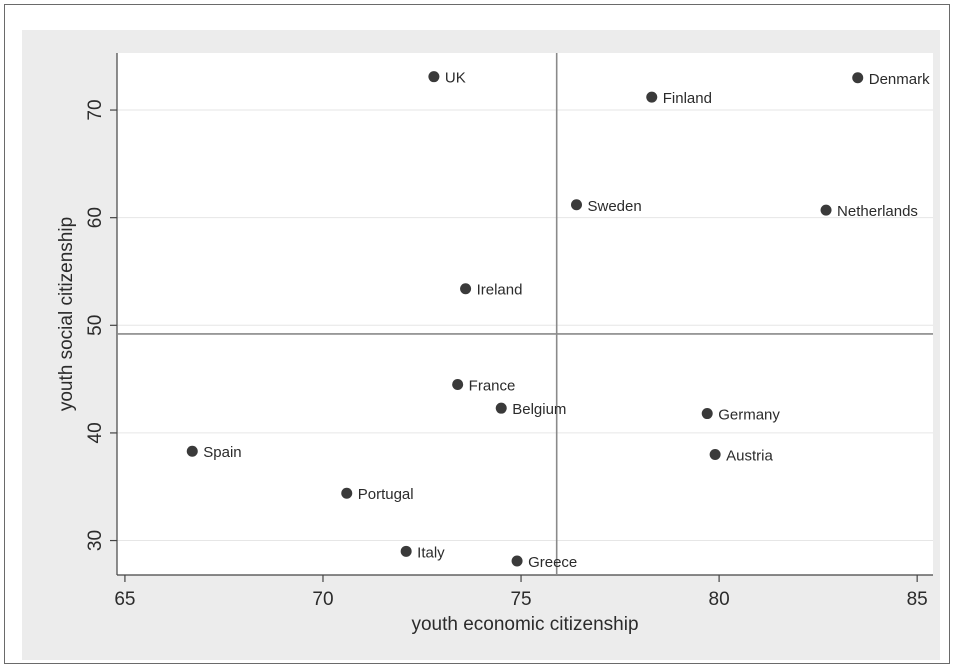  I want to click on point-label: Finland, so click(687, 98).